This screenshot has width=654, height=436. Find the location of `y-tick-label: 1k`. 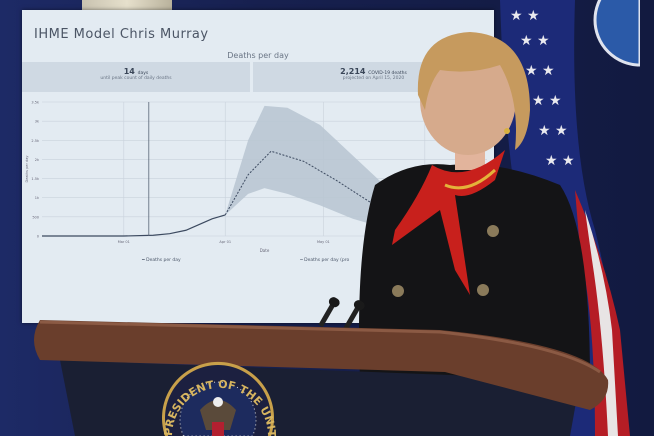

y-tick-label: 1k is located at coordinates (37, 198).